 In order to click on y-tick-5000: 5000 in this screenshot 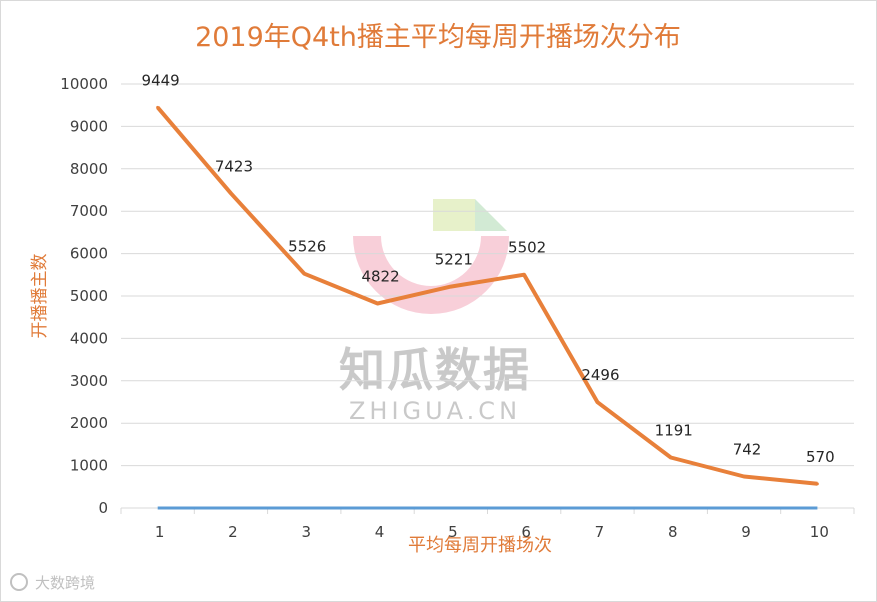, I will do `click(89, 296)`.